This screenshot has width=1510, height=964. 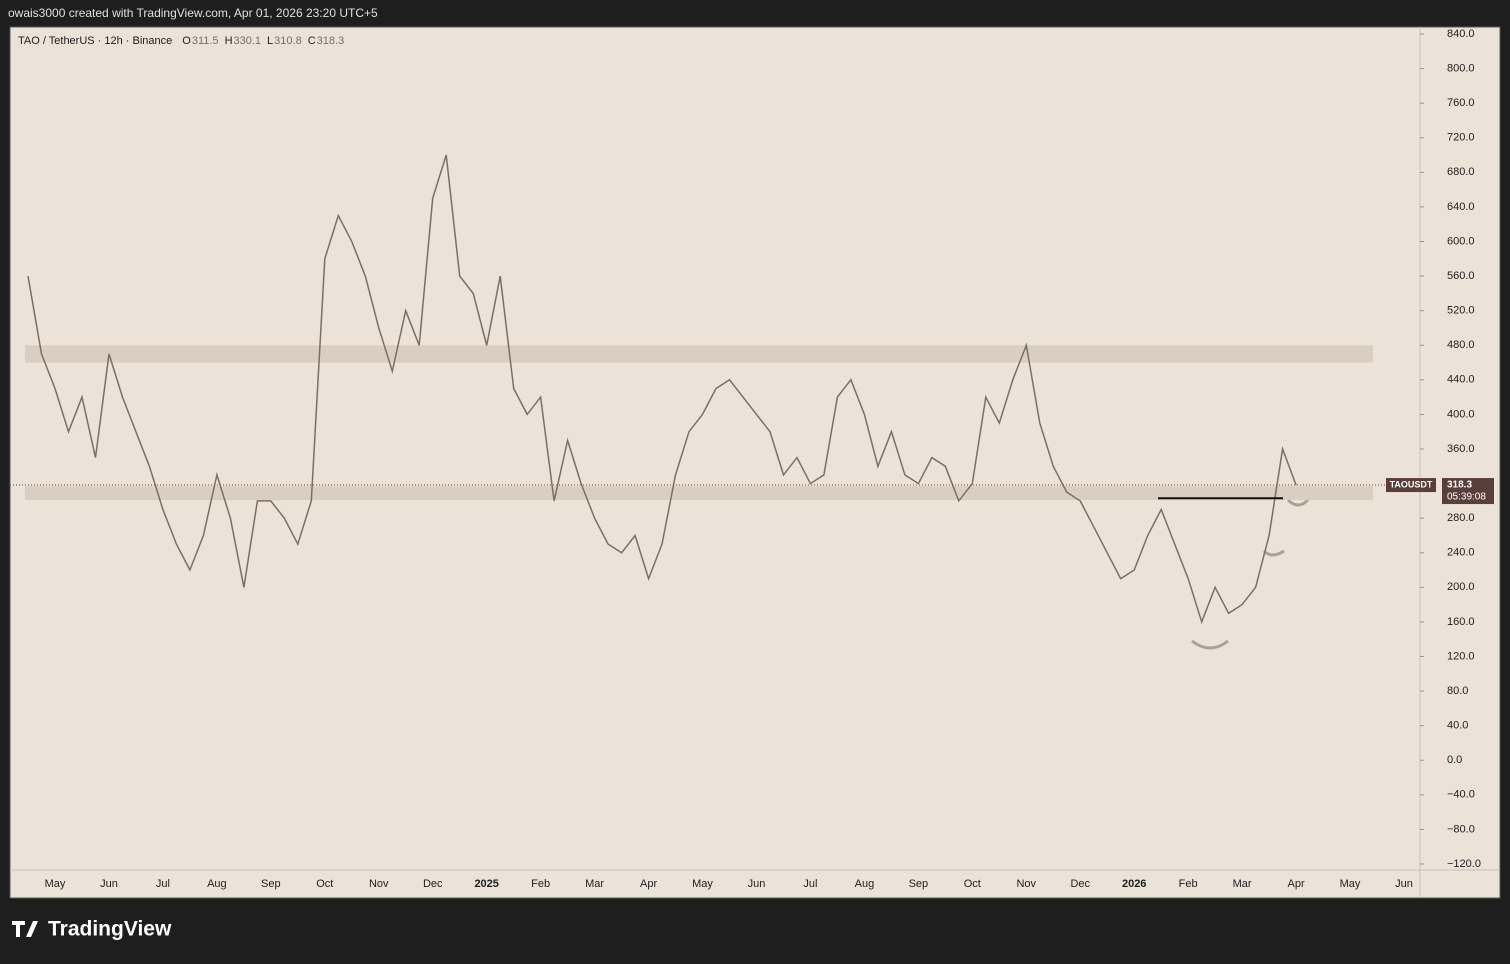 What do you see at coordinates (1461, 276) in the screenshot?
I see `y-tick-label: 560.0` at bounding box center [1461, 276].